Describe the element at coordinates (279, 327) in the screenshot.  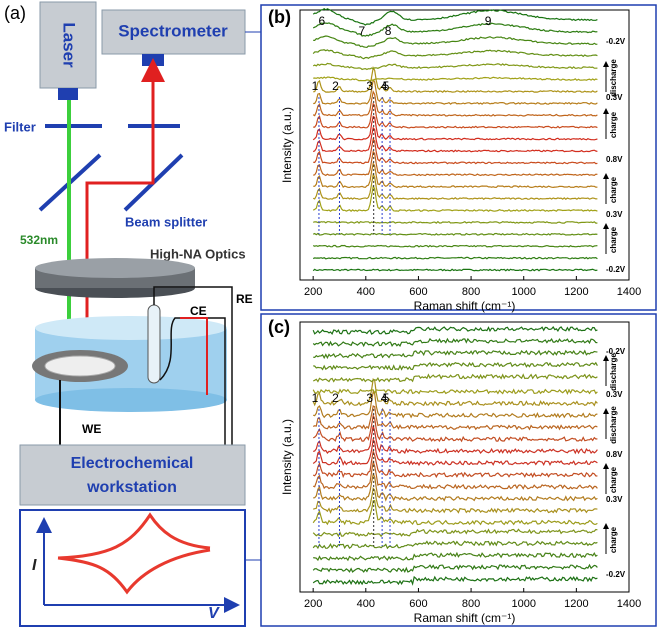
I see `panel-label: (c)` at that location.